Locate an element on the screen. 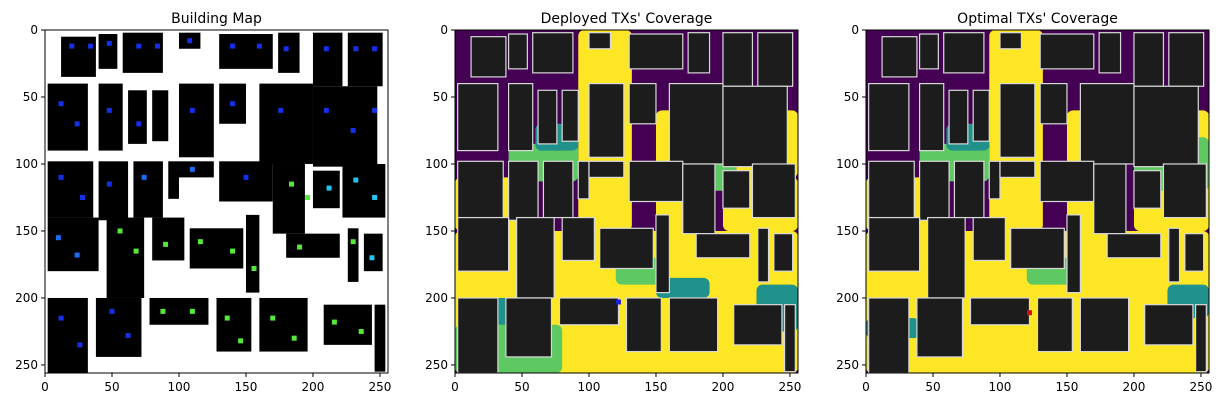 This screenshot has width=1224, height=407. panel-title: Optimal TXs' Coverage is located at coordinates (1037, 19).